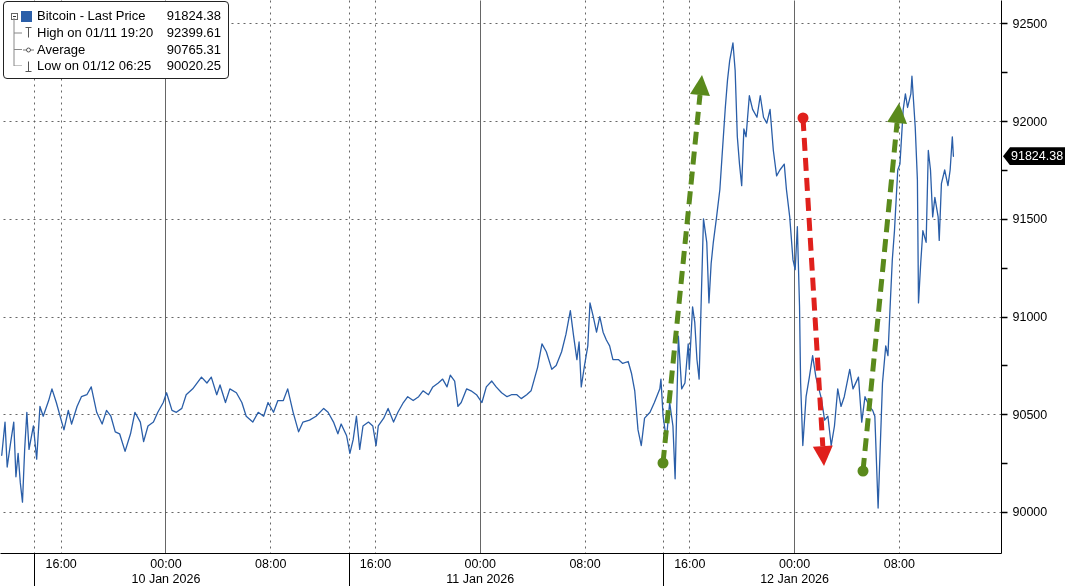 This screenshot has height=586, width=1065. Describe the element at coordinates (91, 16) in the screenshot. I see `legend-label: Bitcoin - Last Price` at that location.